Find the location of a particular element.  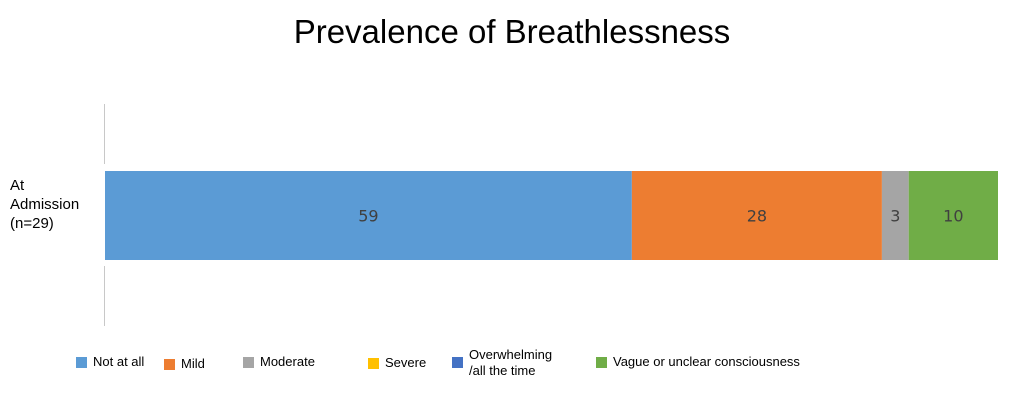

legend-label-vague-consciousness: Vague or unclear consciousness is located at coordinates (706, 361).